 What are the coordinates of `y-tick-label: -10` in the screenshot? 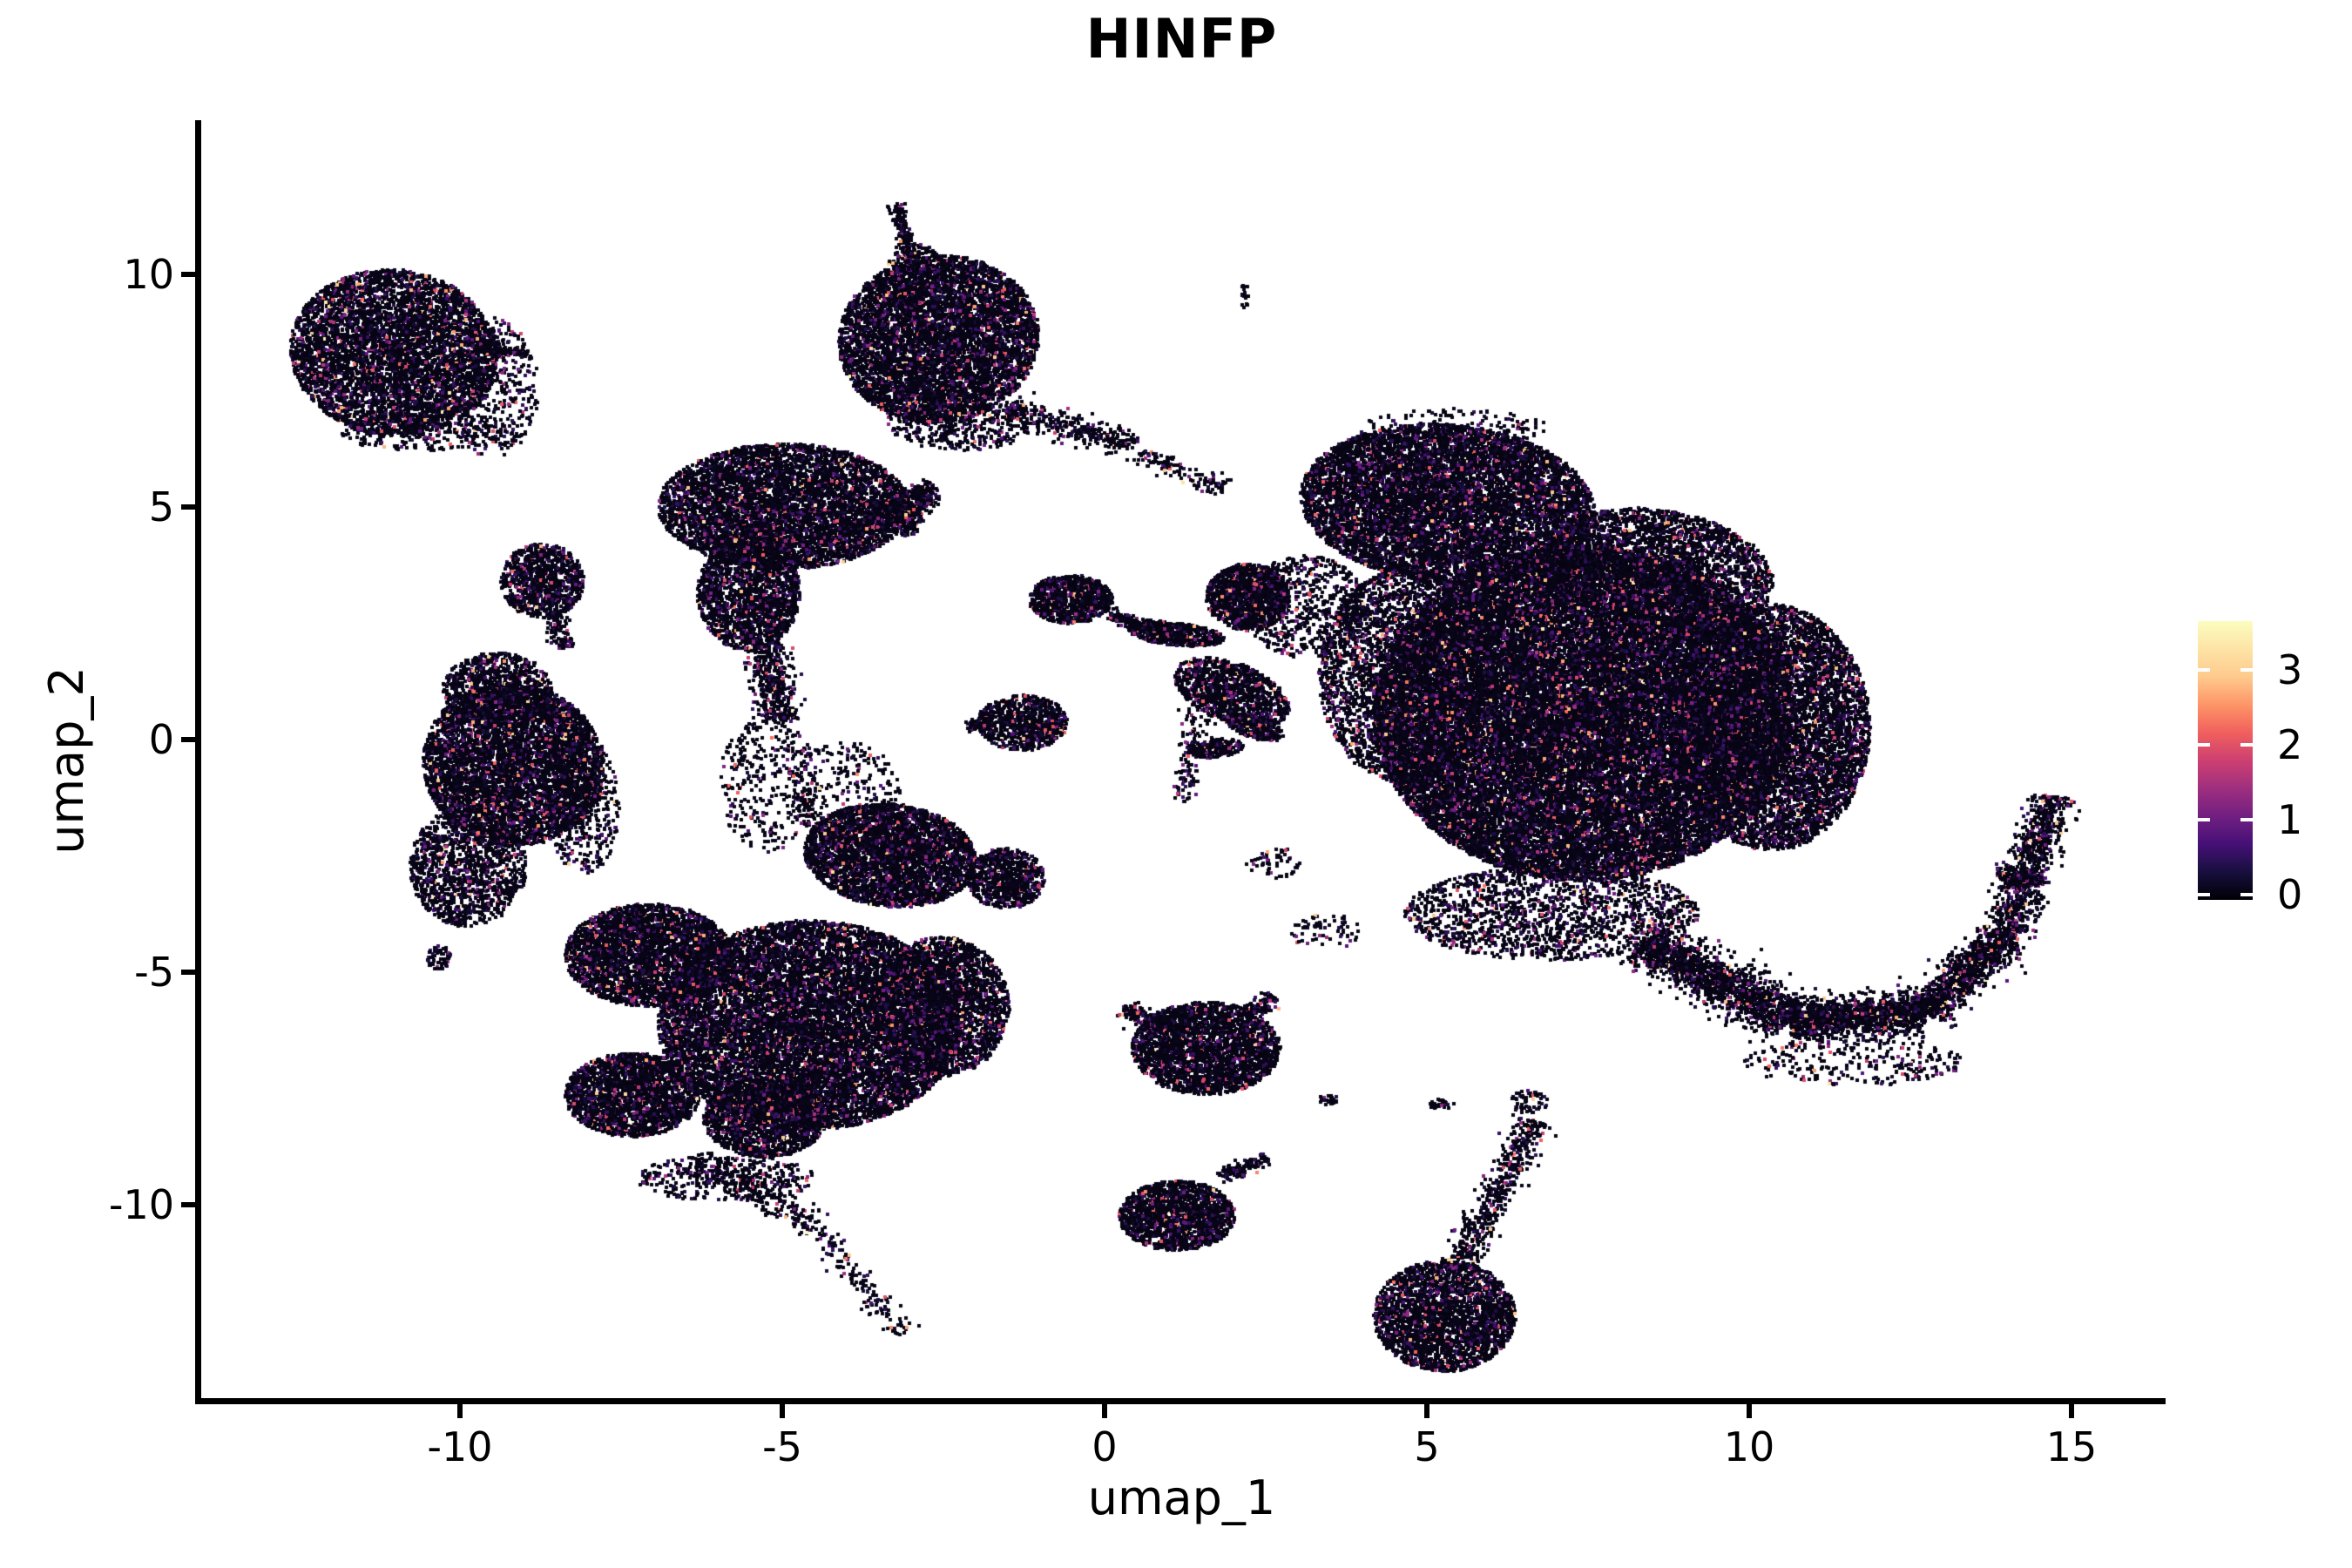 It's located at (141, 1204).